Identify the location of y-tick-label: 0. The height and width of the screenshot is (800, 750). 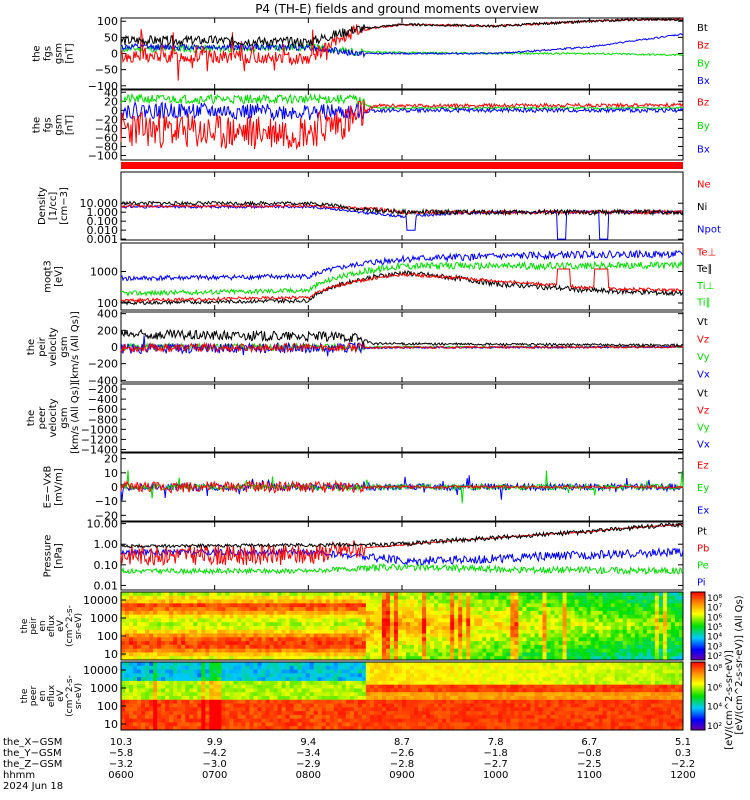
(114, 487).